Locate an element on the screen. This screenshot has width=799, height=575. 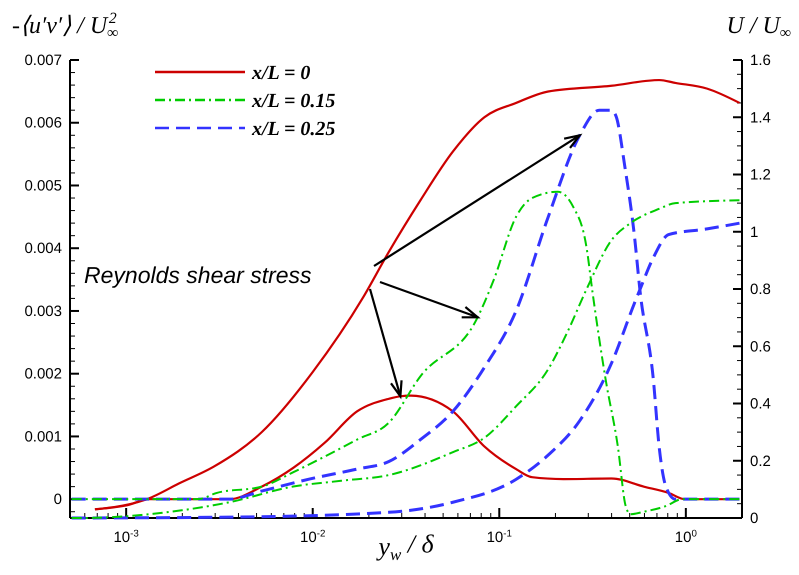
y-tick-label: 0.007 is located at coordinates (43, 60).